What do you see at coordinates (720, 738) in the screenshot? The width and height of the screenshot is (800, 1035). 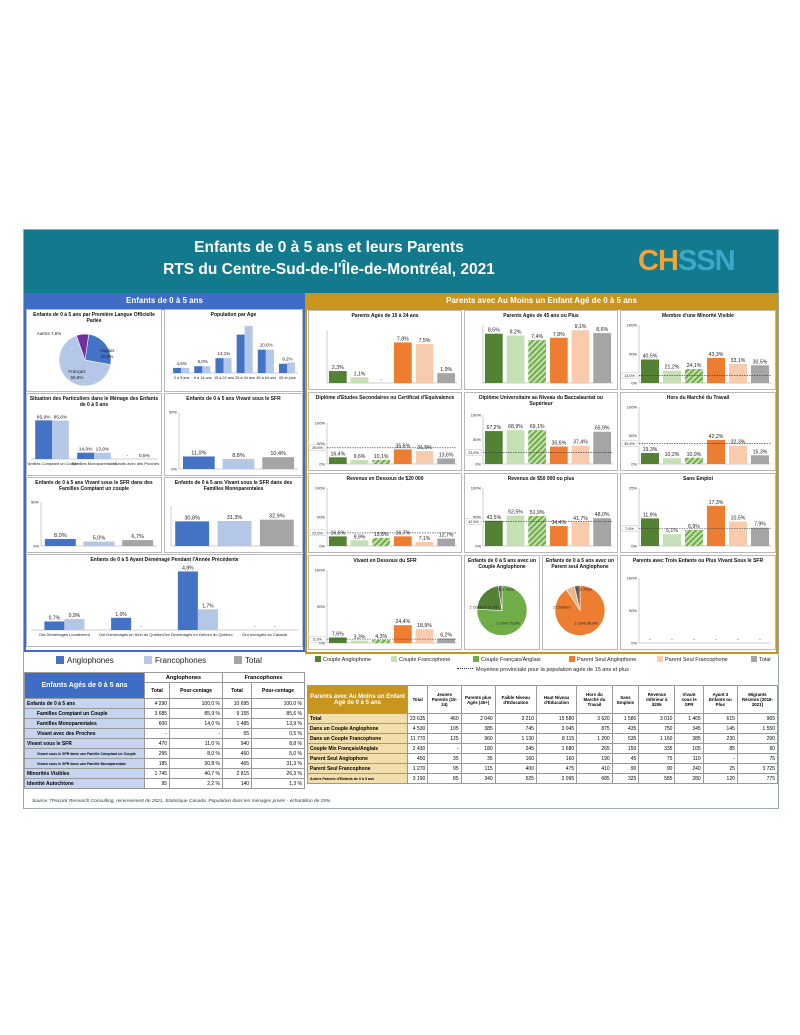 I see `table-cell: 230` at bounding box center [720, 738].